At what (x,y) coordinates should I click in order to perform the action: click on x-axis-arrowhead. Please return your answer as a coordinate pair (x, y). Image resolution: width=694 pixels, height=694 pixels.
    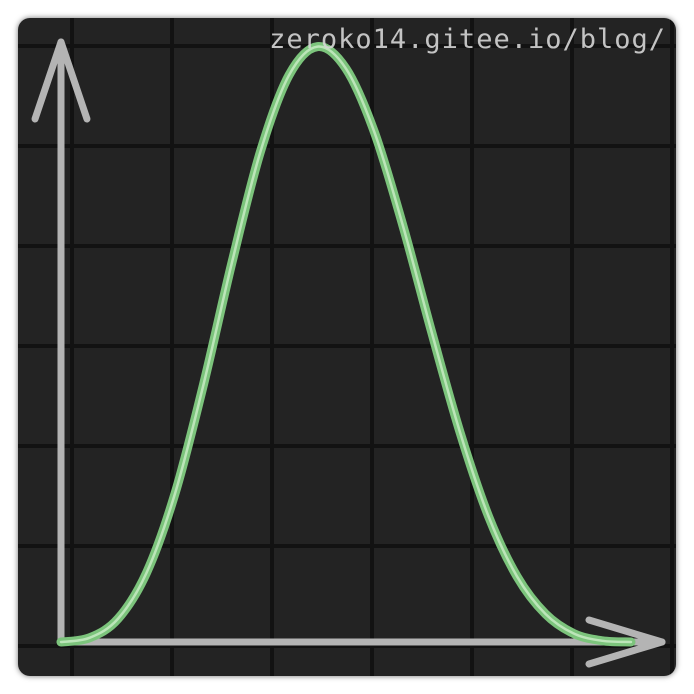
    Looking at the image, I should click on (625, 642).